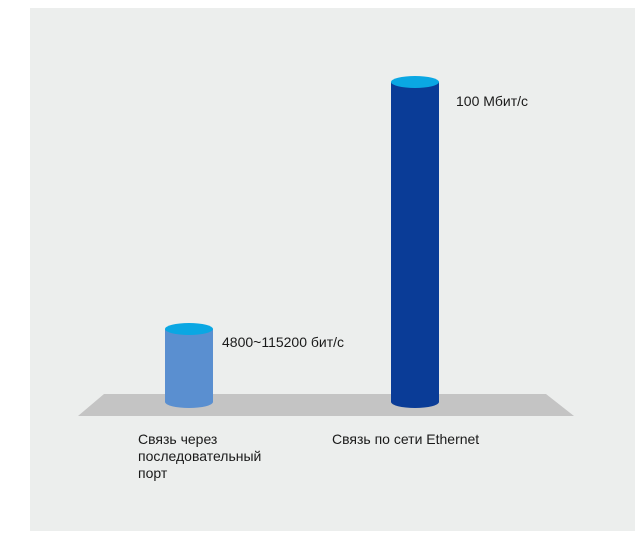 The image size is (639, 535). What do you see at coordinates (415, 82) in the screenshot?
I see `bar-ethernet-top` at bounding box center [415, 82].